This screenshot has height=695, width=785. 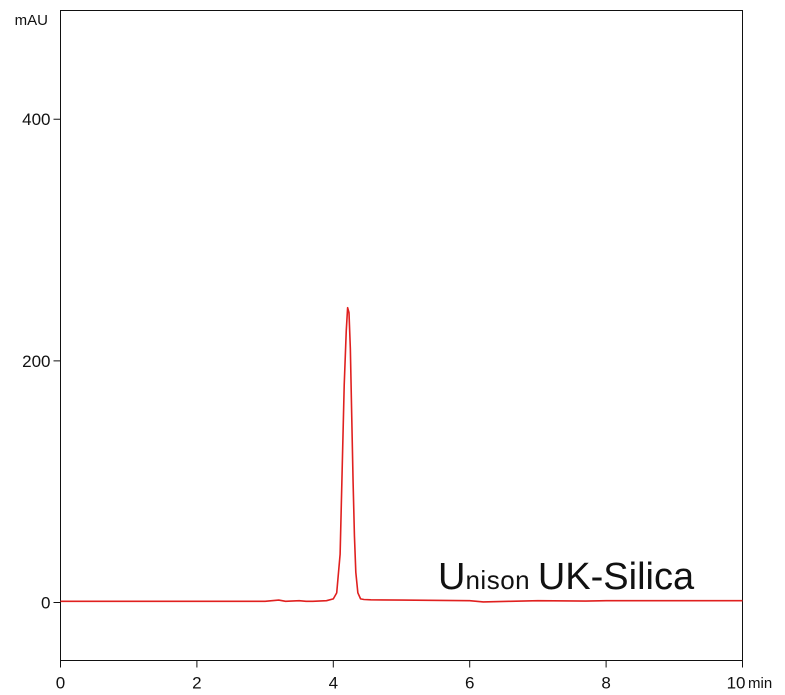 What do you see at coordinates (196, 683) in the screenshot?
I see `x-tick-label: 2` at bounding box center [196, 683].